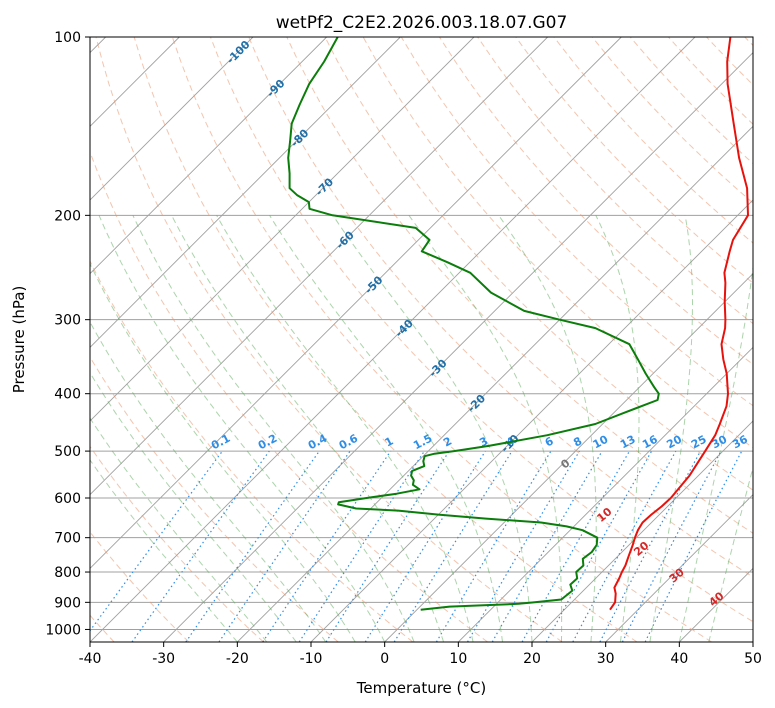 This screenshot has width=775, height=708. What do you see at coordinates (422, 442) in the screenshot?
I see `mixing-ratio-label: 1.5` at bounding box center [422, 442].